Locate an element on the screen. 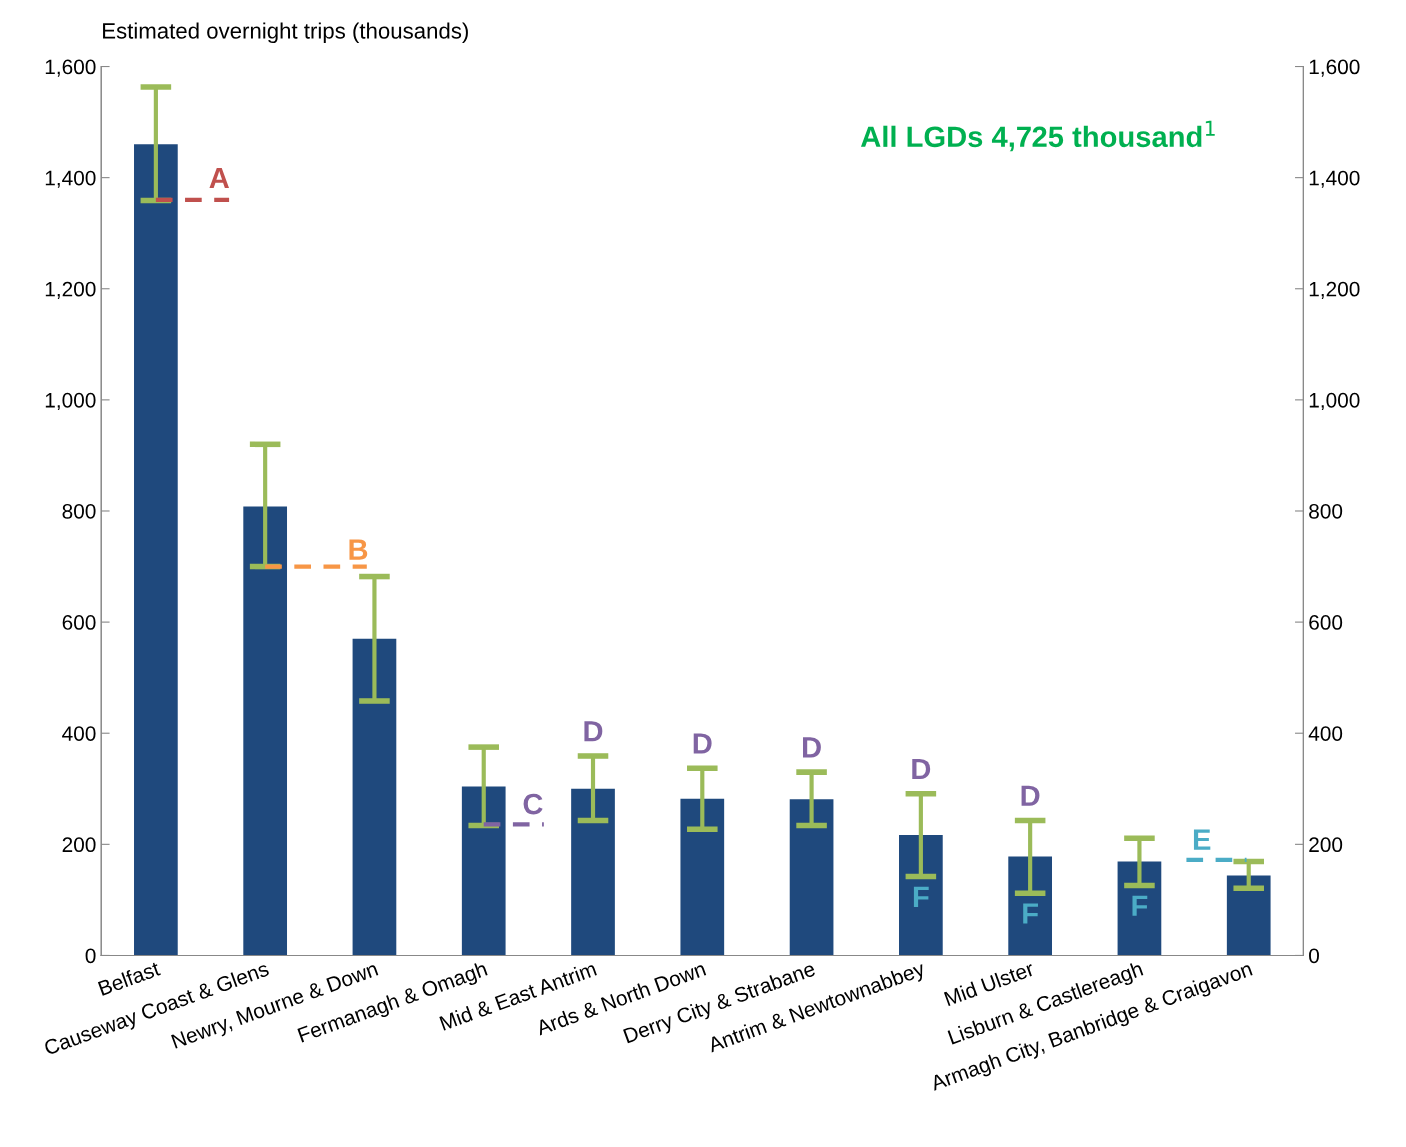  annotation: E is located at coordinates (1202, 839).